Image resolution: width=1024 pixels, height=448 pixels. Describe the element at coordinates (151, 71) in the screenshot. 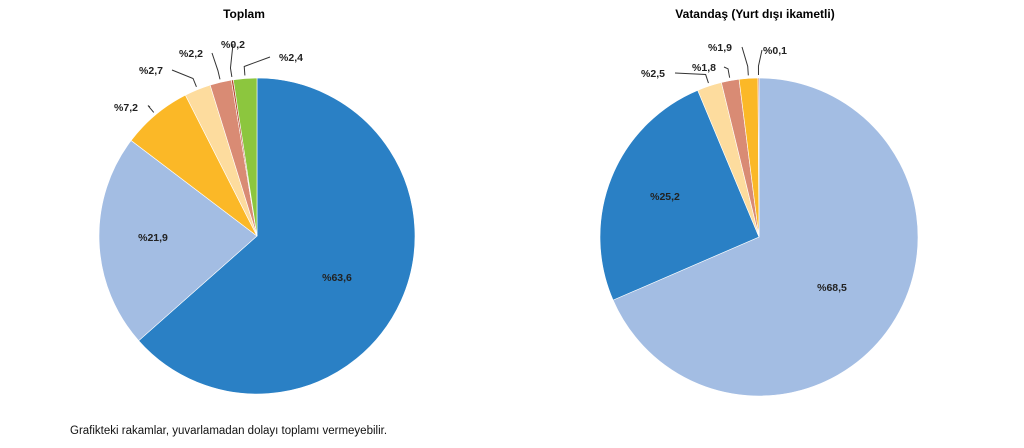

I see `data-label: %2,7` at that location.